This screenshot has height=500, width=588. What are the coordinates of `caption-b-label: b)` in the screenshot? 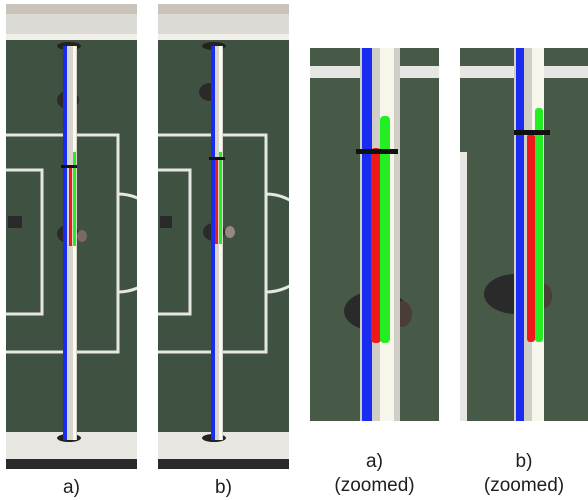 It's located at (223, 487).